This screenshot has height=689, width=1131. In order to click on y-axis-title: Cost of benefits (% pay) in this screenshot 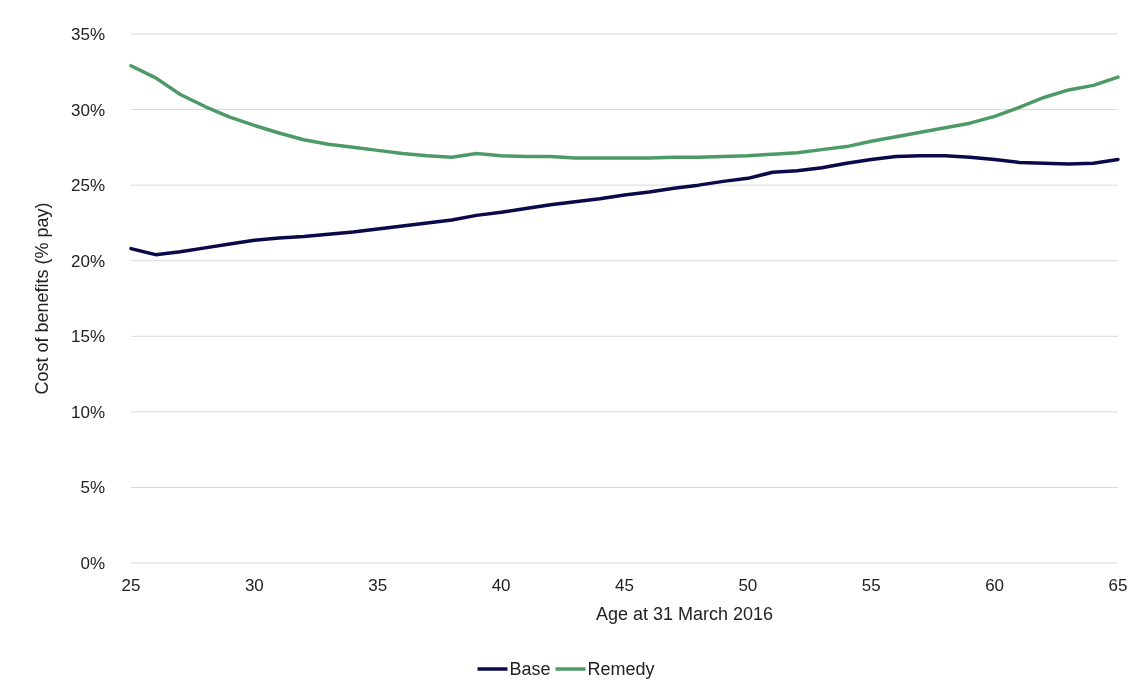, I will do `click(42, 298)`.